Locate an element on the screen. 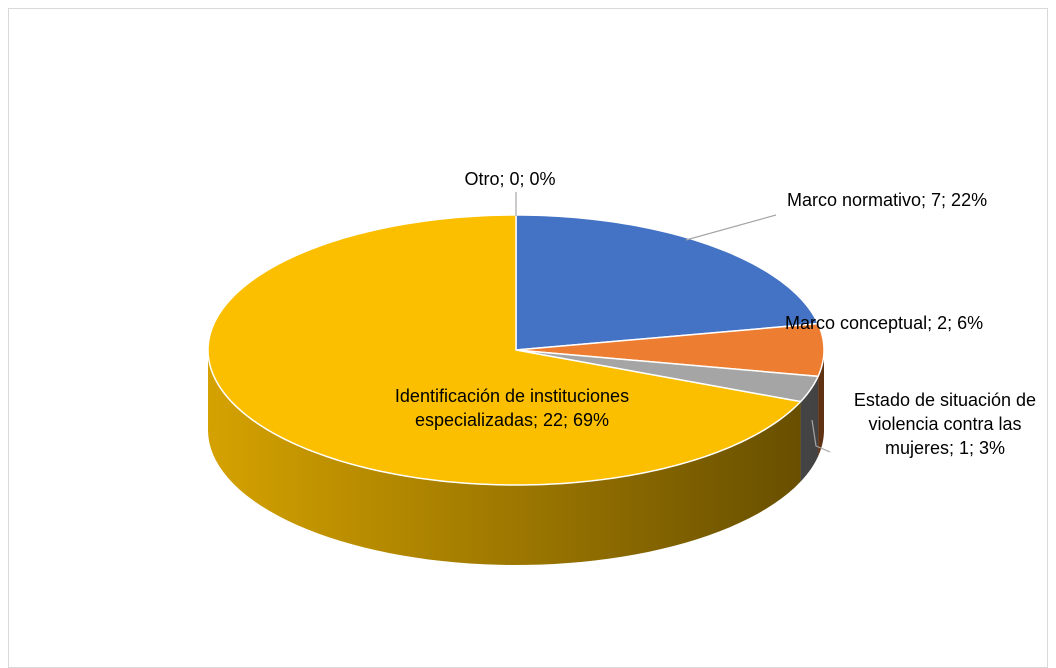  data-label: Otro; 0; 0% is located at coordinates (510, 179).